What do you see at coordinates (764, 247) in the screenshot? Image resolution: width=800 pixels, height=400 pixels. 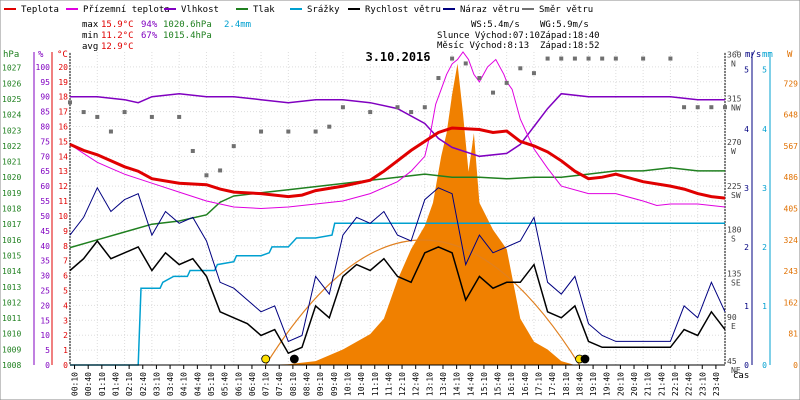 I see `rain-tick: 2` at bounding box center [764, 247].